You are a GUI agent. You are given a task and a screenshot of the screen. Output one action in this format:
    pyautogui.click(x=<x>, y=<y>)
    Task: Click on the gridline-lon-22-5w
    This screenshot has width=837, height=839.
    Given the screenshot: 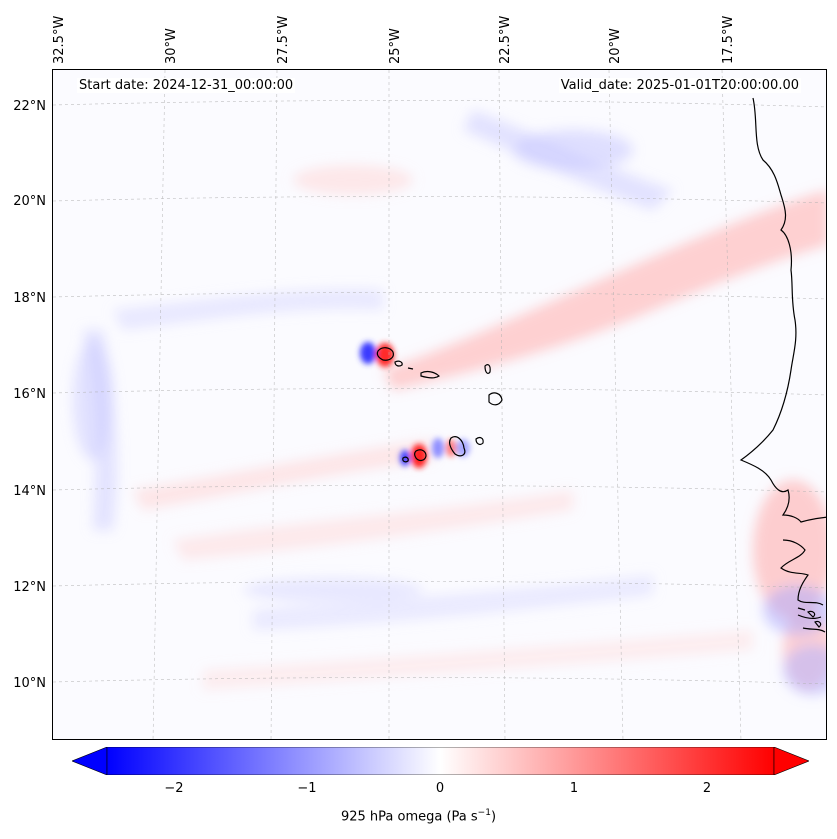 What is the action you would take?
    pyautogui.click(x=502, y=404)
    